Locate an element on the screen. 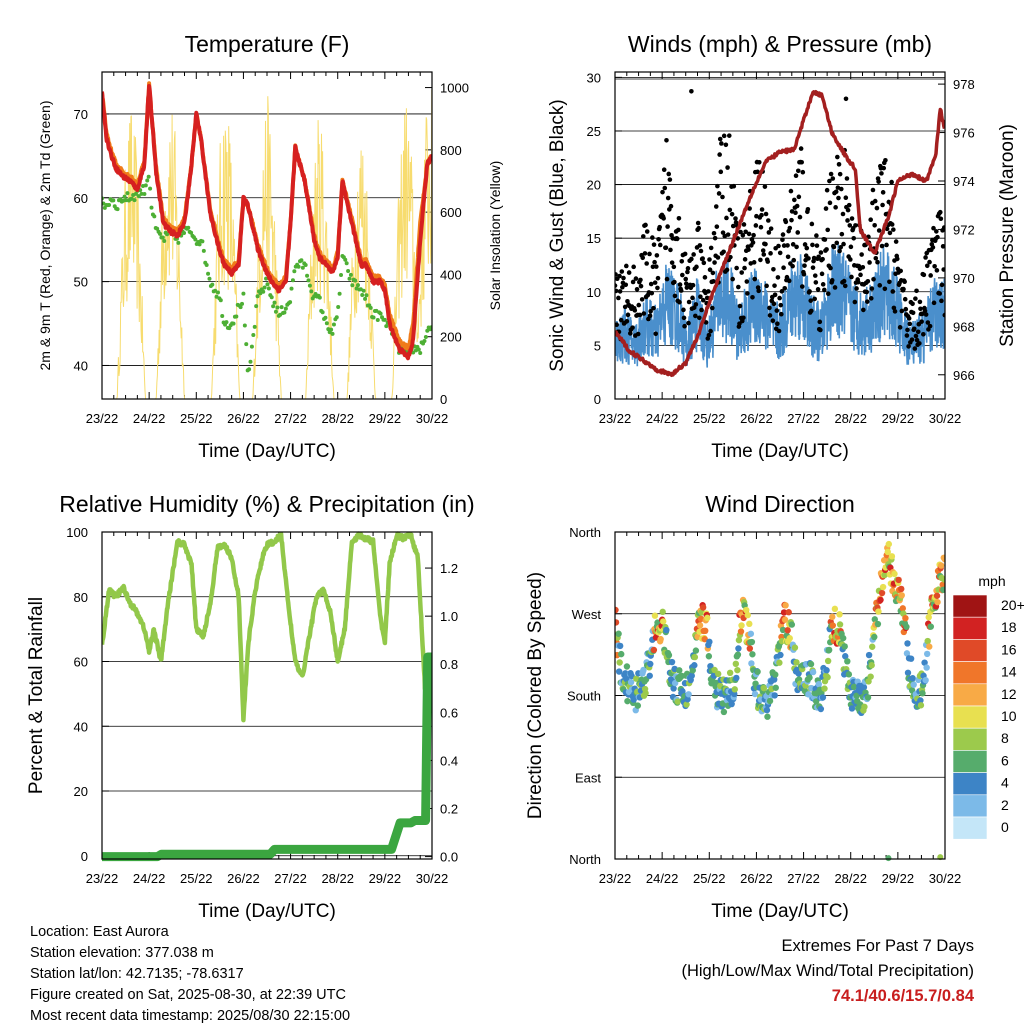 The width and height of the screenshot is (1024, 1027). rh-ylabel: Percent & Total Rainfall is located at coordinates (36, 695).